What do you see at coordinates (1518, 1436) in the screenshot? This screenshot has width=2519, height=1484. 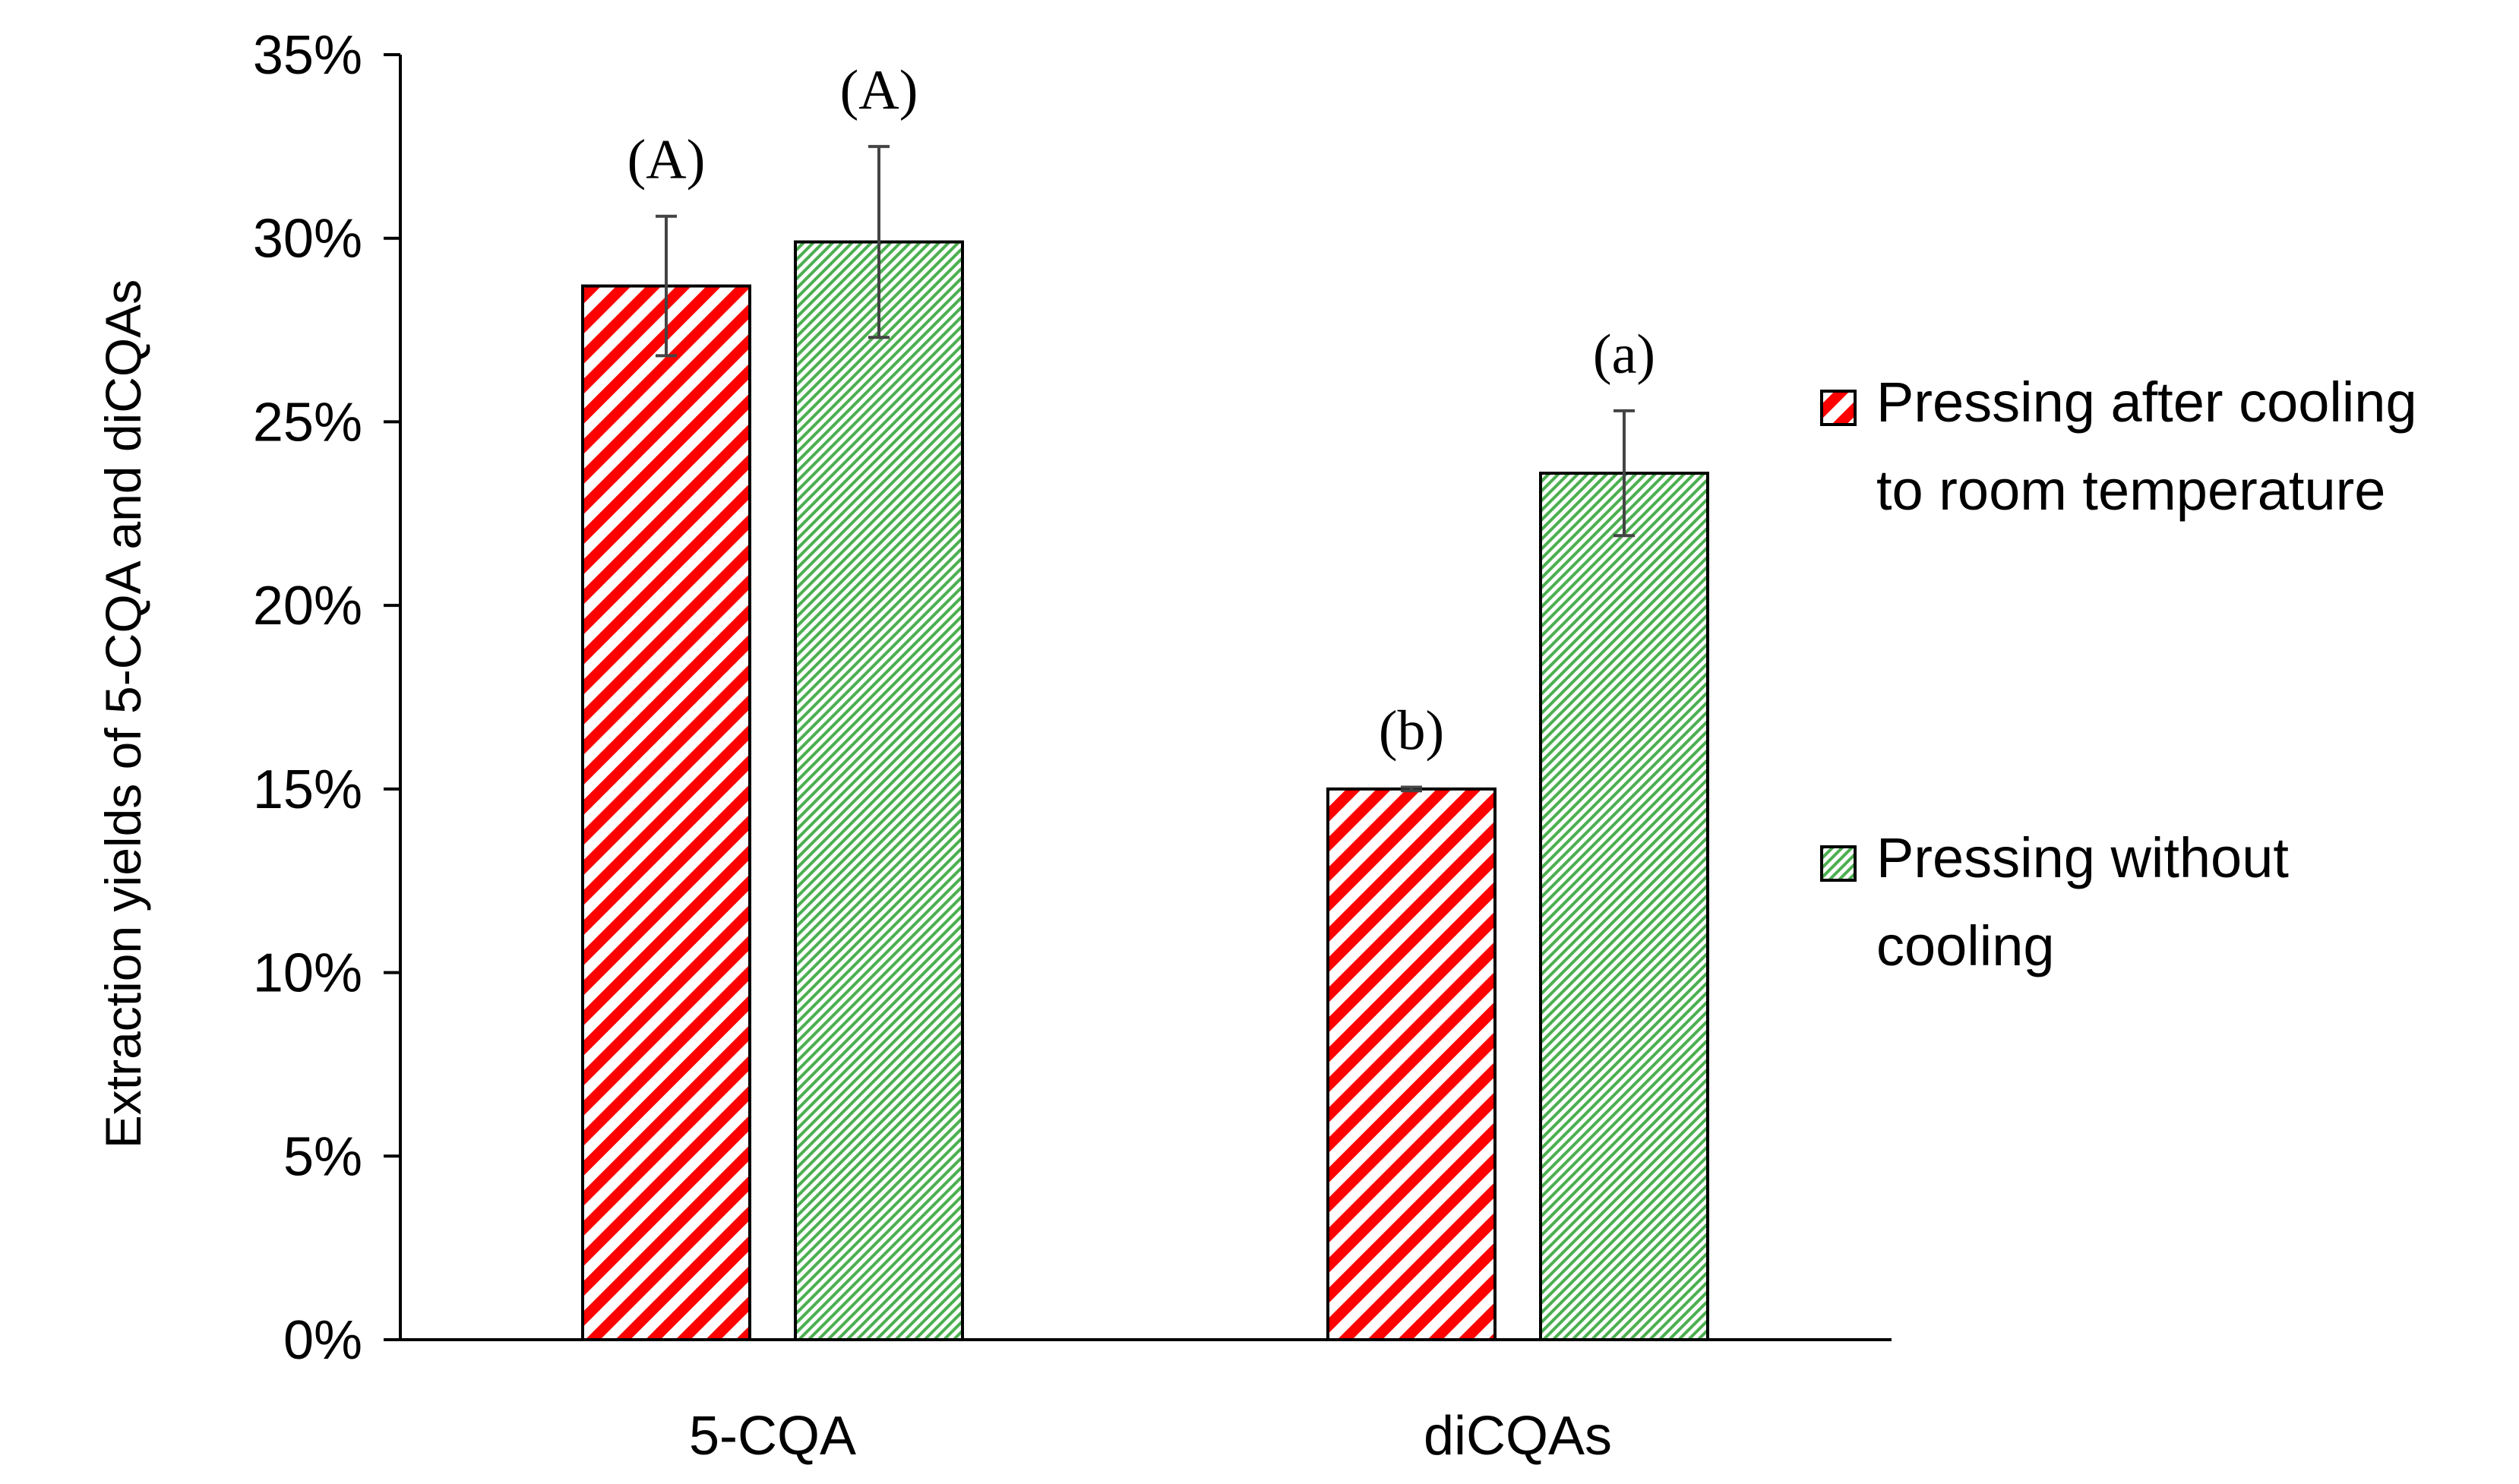 I see `x-tick-label: diCQAs` at bounding box center [1518, 1436].